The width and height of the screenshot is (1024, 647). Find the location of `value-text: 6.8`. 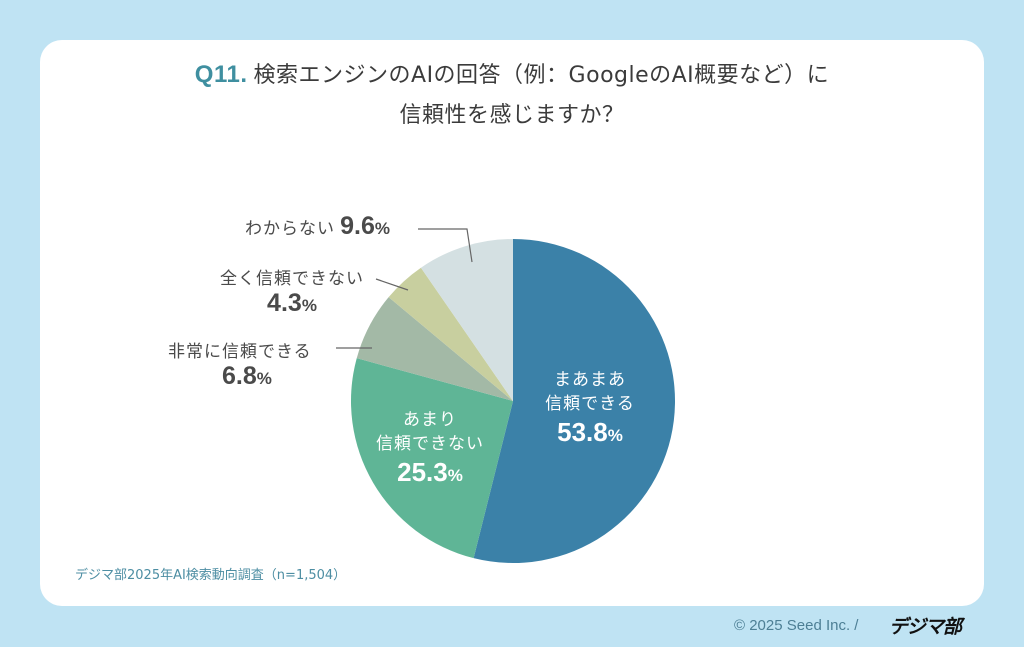

value-text: 6.8 is located at coordinates (239, 376).